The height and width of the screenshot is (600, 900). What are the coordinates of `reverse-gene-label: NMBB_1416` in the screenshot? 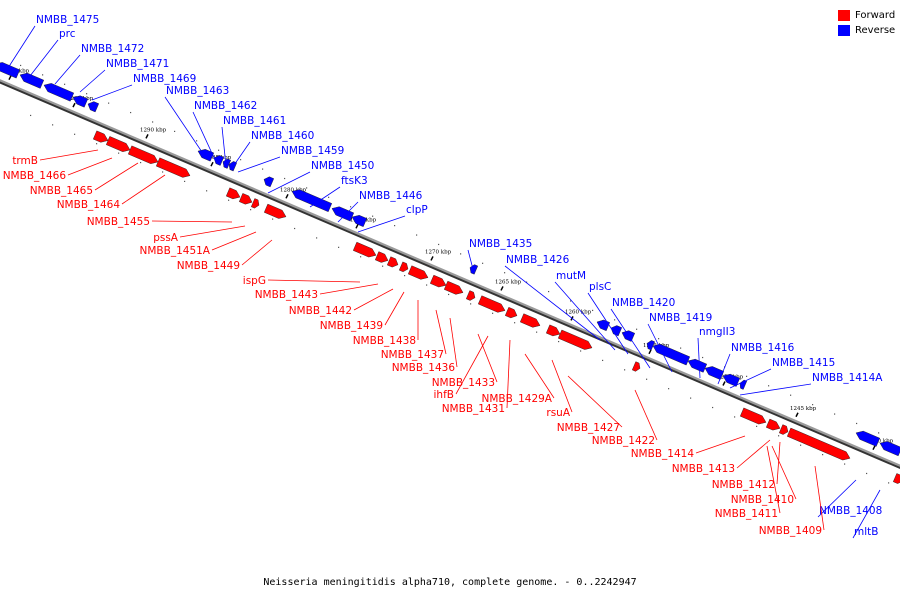 It's located at (763, 348).